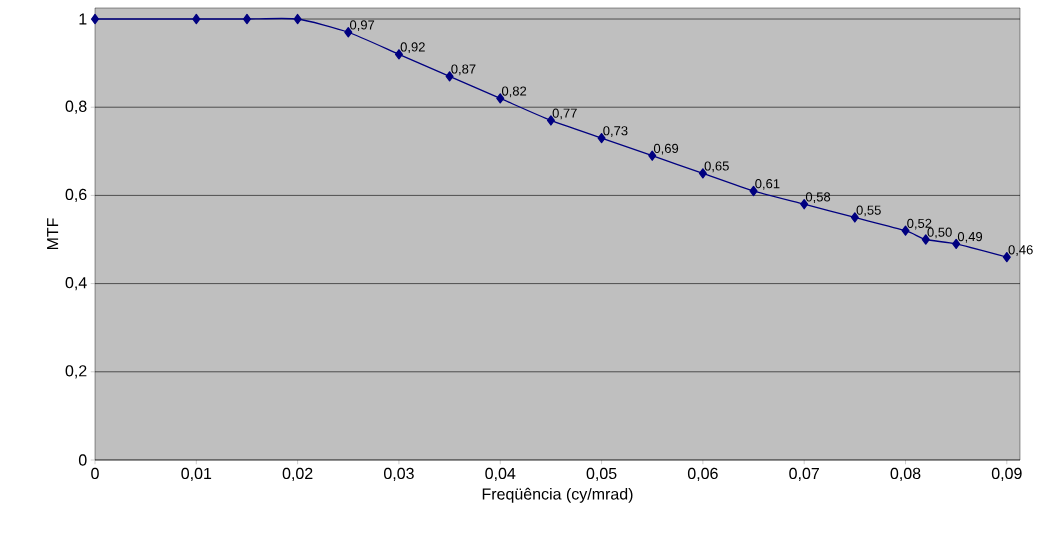  I want to click on x-tick-label: 0,09, so click(1006, 474).